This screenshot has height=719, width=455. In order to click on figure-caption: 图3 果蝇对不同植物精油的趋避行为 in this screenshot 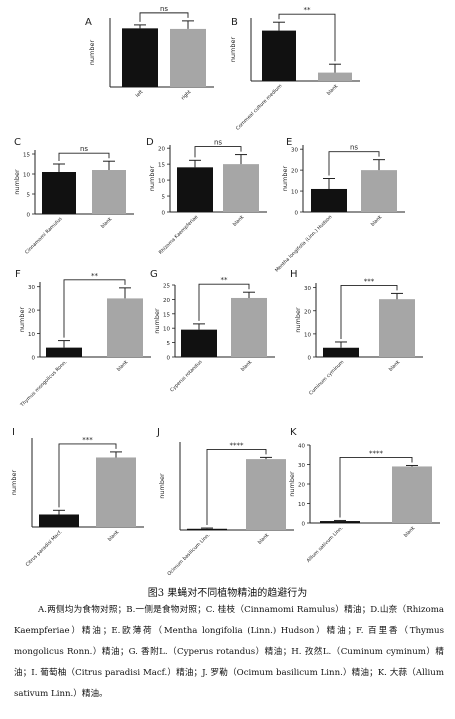, I will do `click(227, 591)`.